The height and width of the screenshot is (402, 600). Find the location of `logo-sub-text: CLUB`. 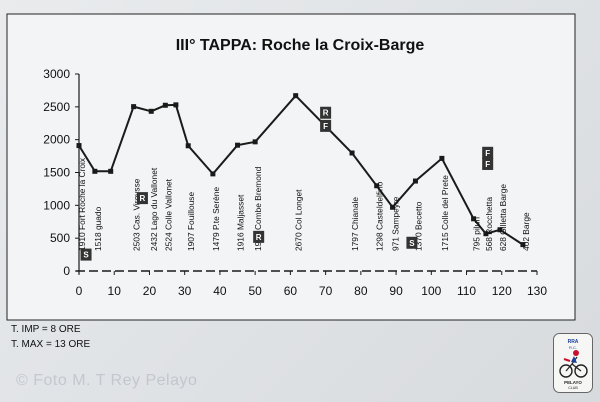

logo-sub-text: CLUB is located at coordinates (573, 388).